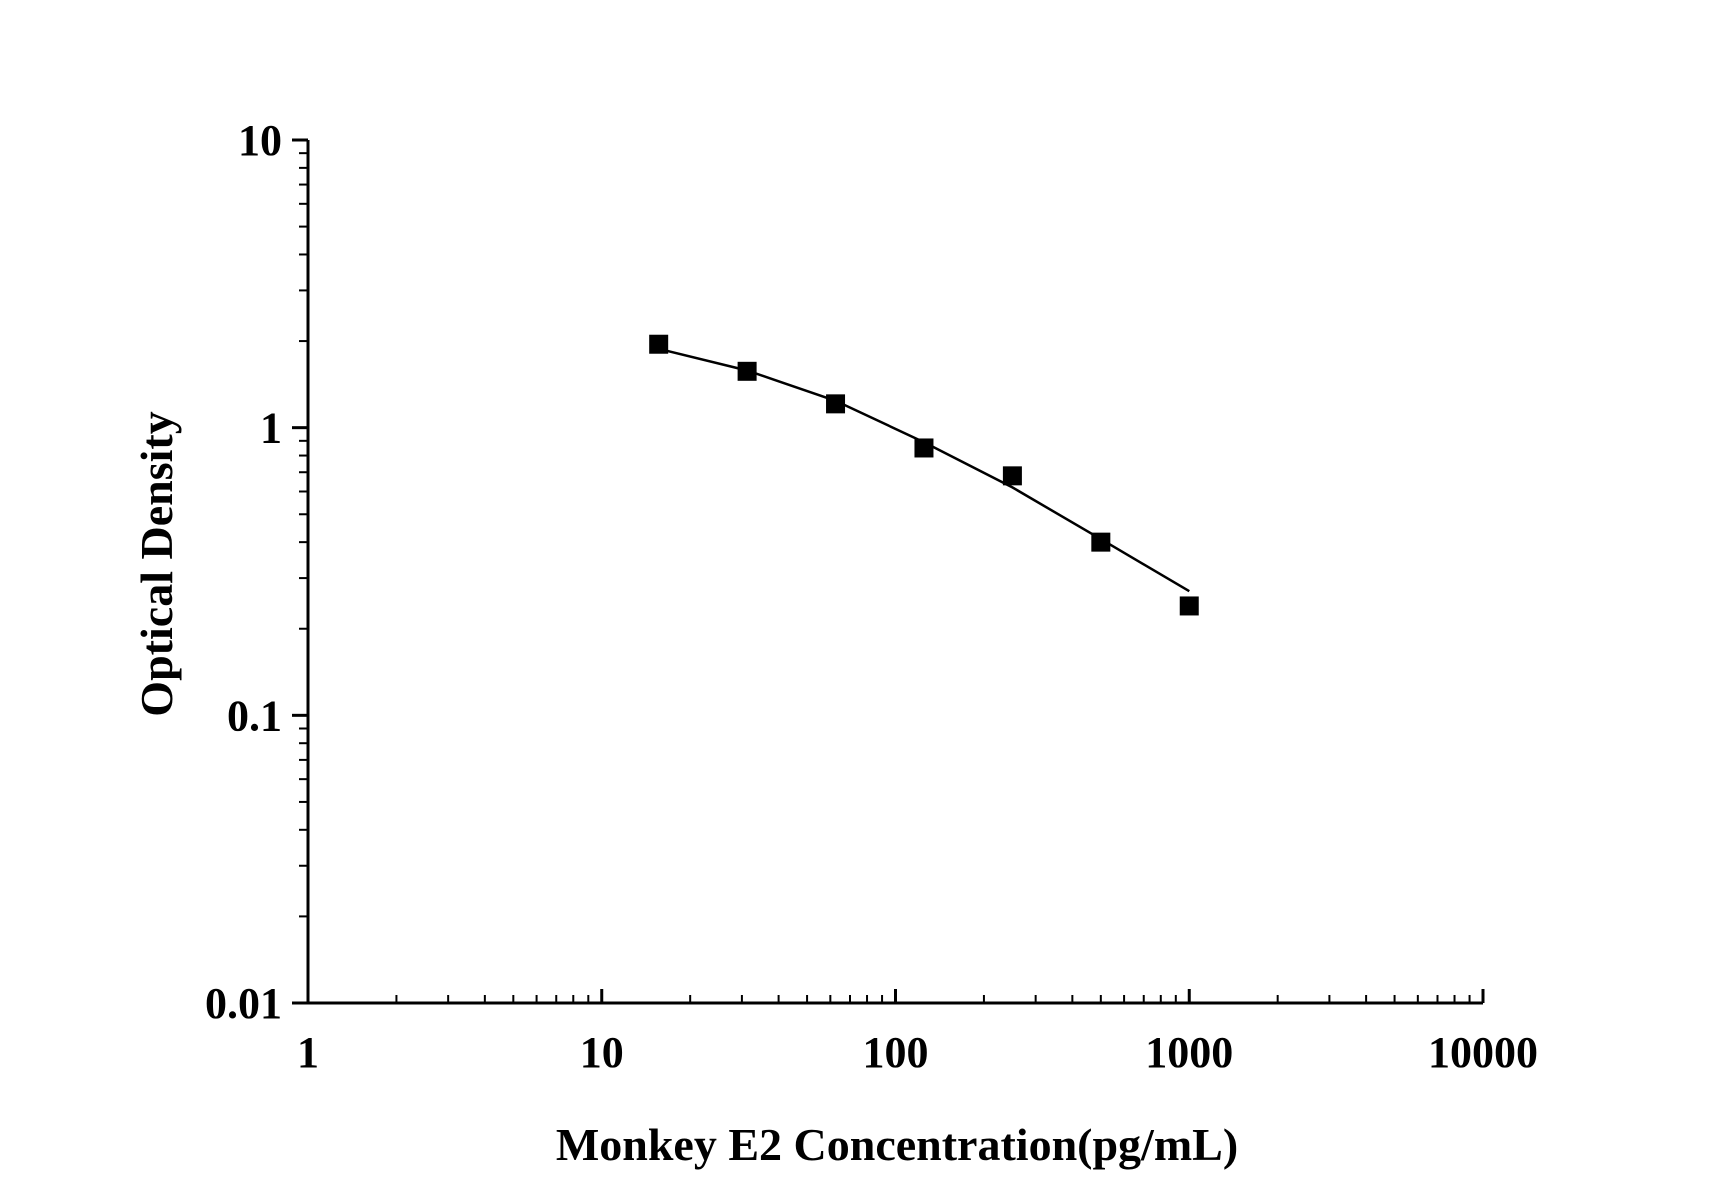  What do you see at coordinates (1189, 1052) in the screenshot?
I see `x-tick-label: 1000` at bounding box center [1189, 1052].